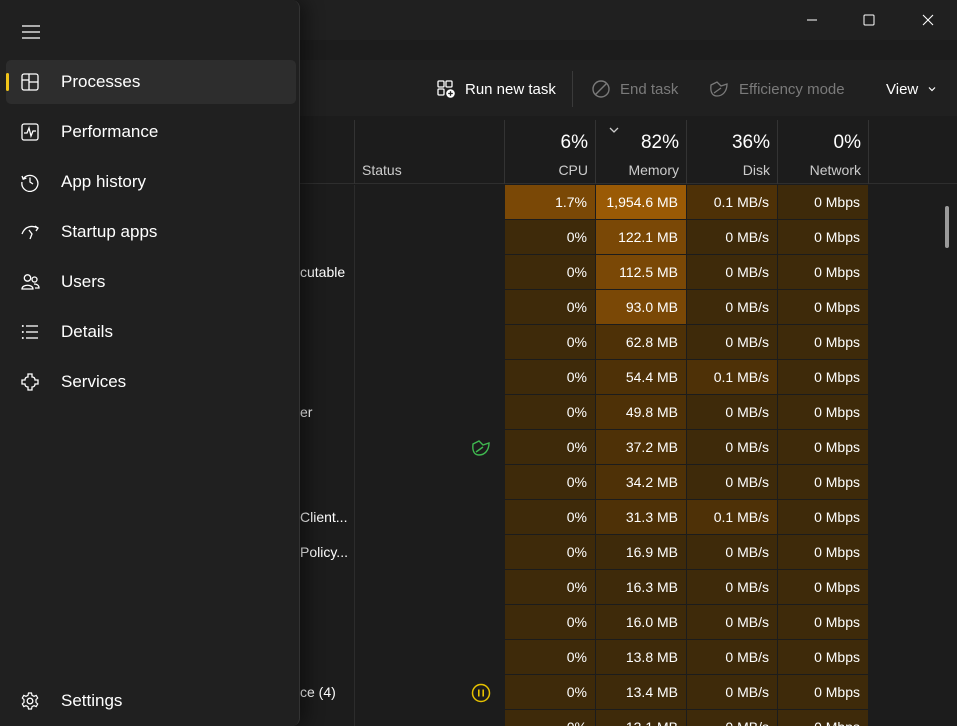 The image size is (957, 726). Describe the element at coordinates (614, 130) in the screenshot. I see `sort-chevron-icon` at that location.